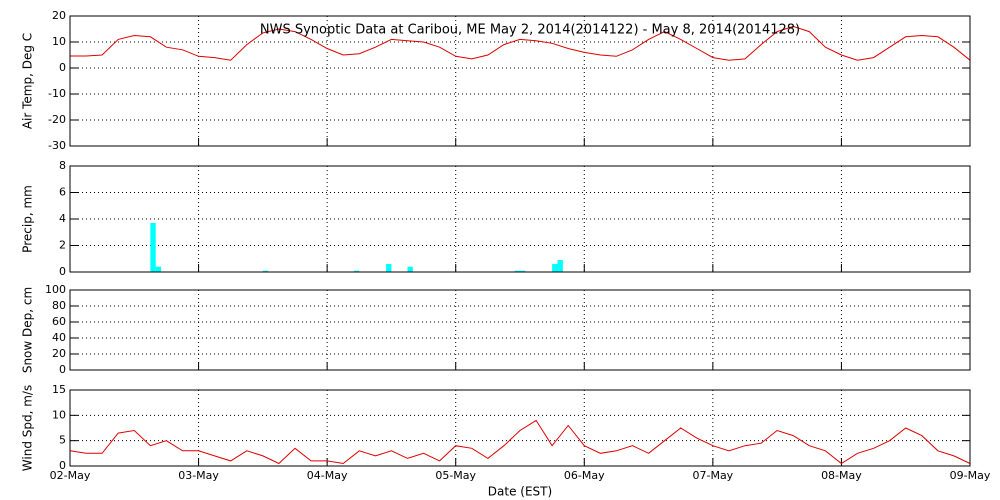  What do you see at coordinates (59, 305) in the screenshot?
I see `y-tick-label: 80` at bounding box center [59, 305].